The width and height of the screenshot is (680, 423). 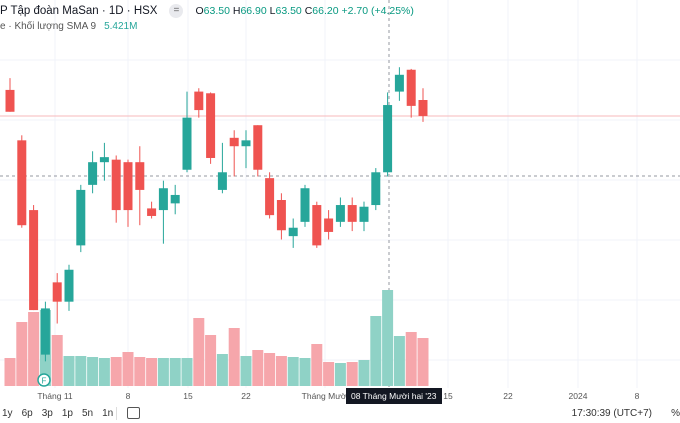 What do you see at coordinates (79, 11) in the screenshot?
I see `symbol-title: P Tập đoàn MaSan · 1D · HSX` at bounding box center [79, 11].